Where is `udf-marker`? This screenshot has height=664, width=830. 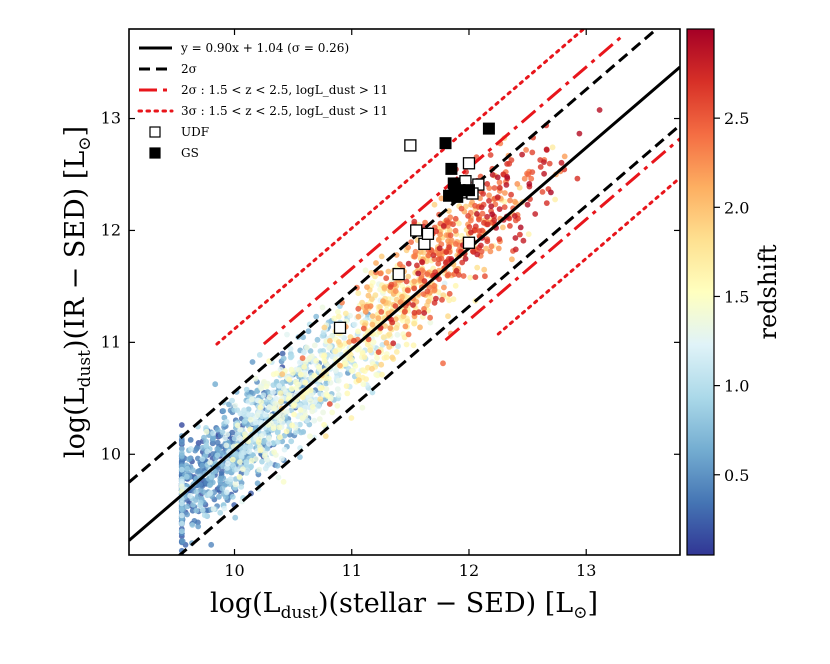
udf-marker is located at coordinates (469, 163).